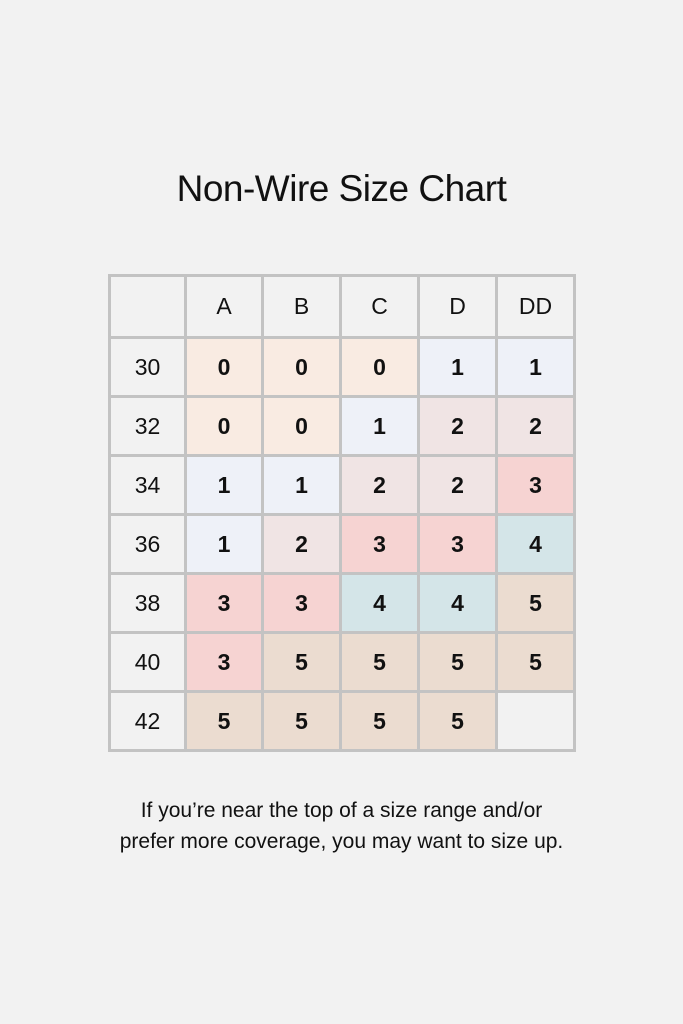 The image size is (683, 1024). Describe the element at coordinates (147, 603) in the screenshot. I see `row-header-band: 38` at that location.